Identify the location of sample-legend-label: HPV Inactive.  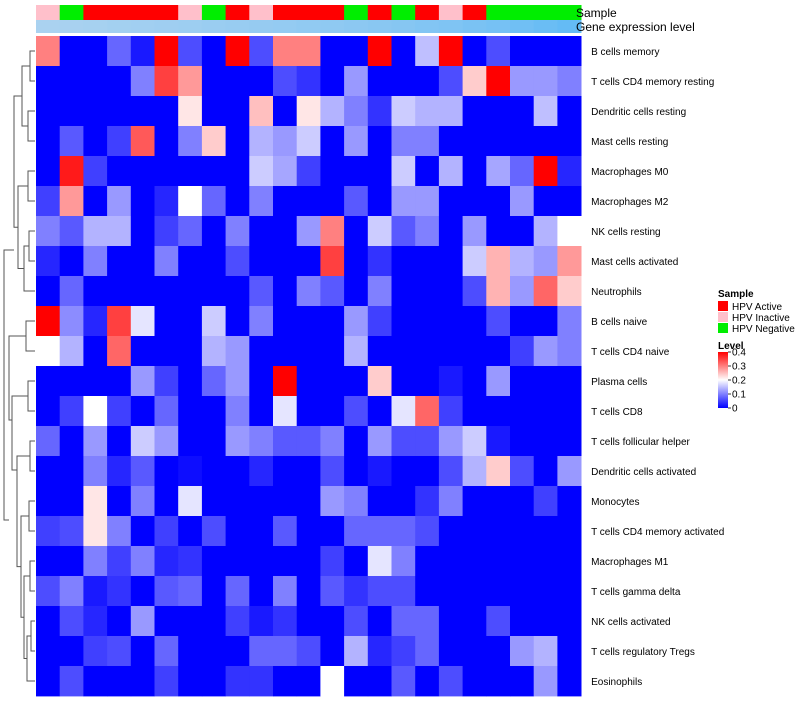
(761, 318).